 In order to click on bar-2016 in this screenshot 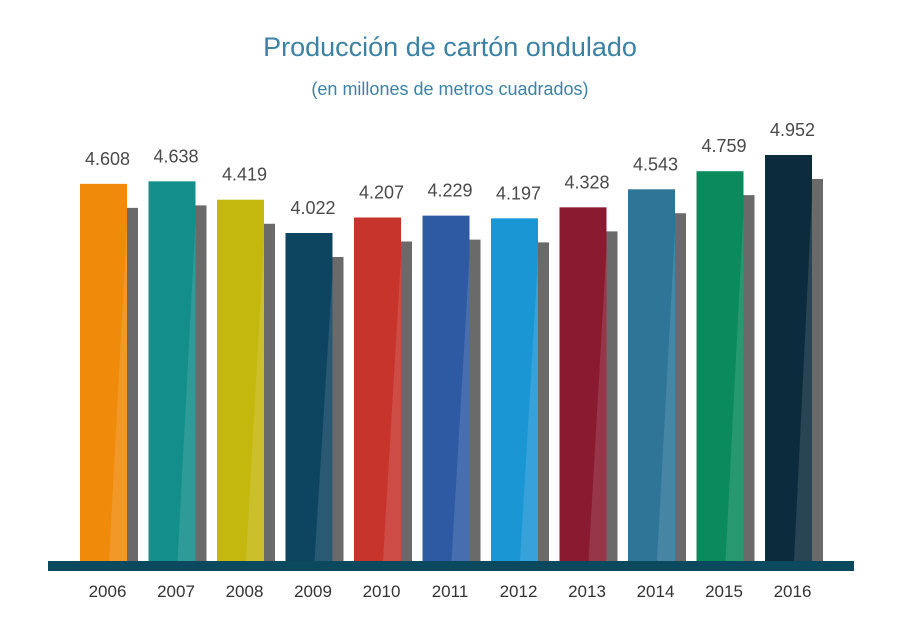, I will do `click(788, 358)`.